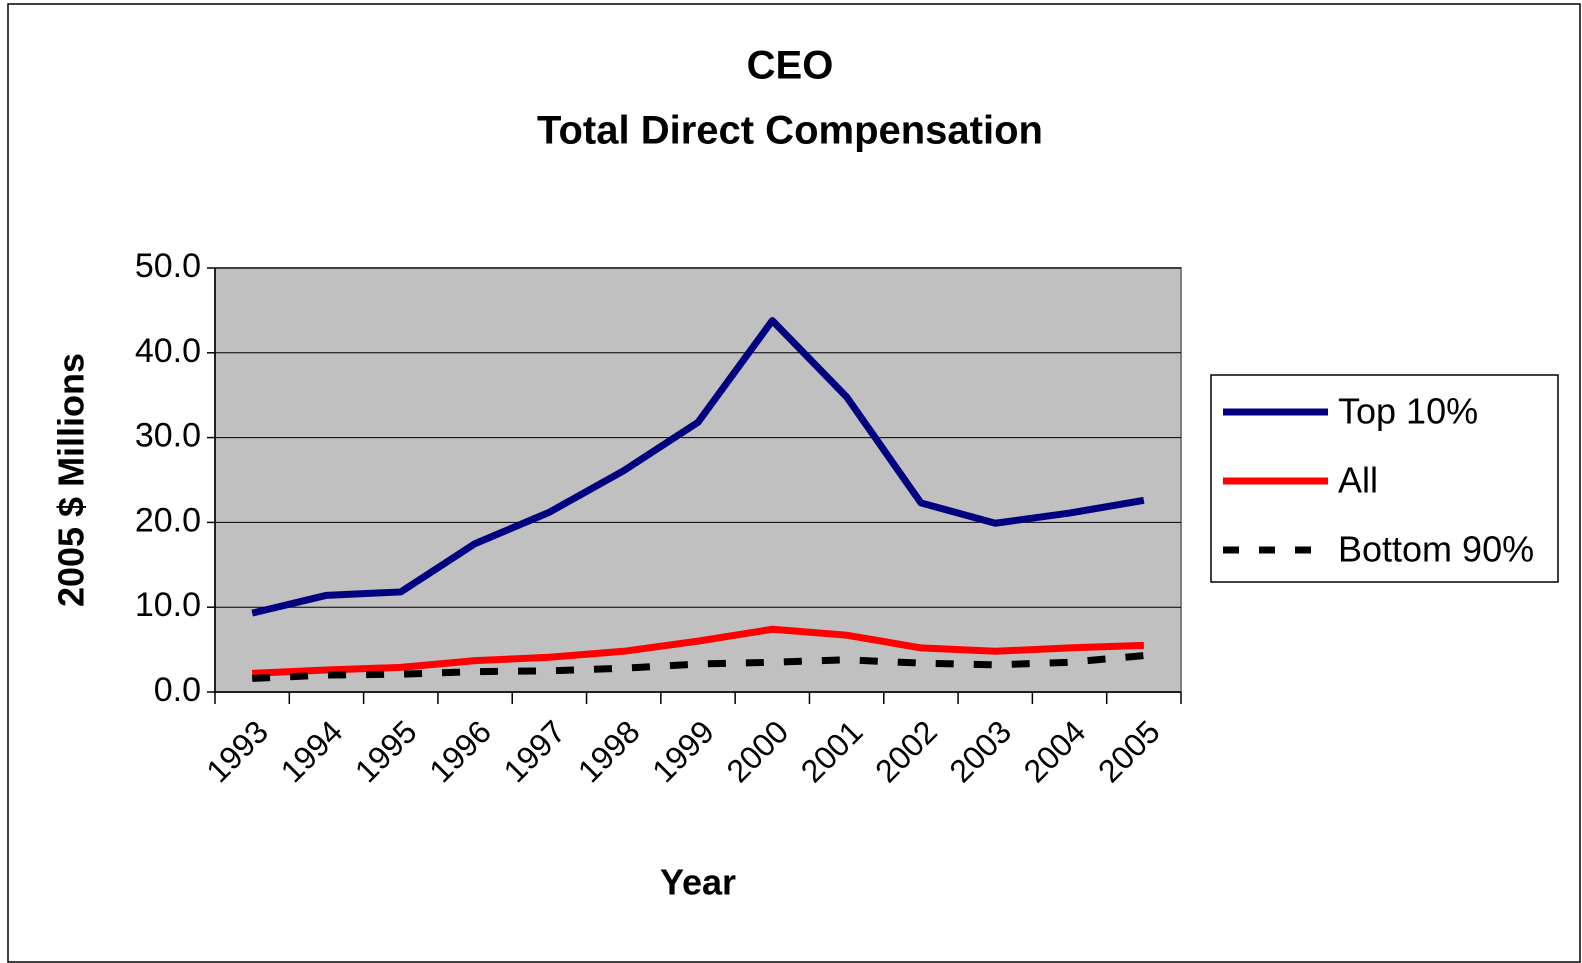 This screenshot has width=1582, height=963. Describe the element at coordinates (1358, 480) in the screenshot. I see `legend-label: All` at that location.